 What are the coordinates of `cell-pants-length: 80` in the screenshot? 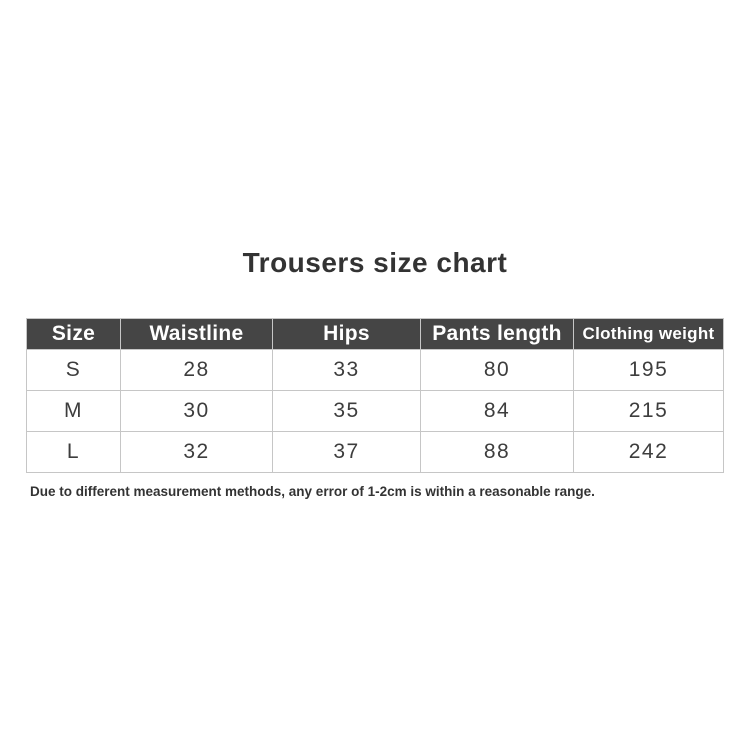 It's located at (497, 370).